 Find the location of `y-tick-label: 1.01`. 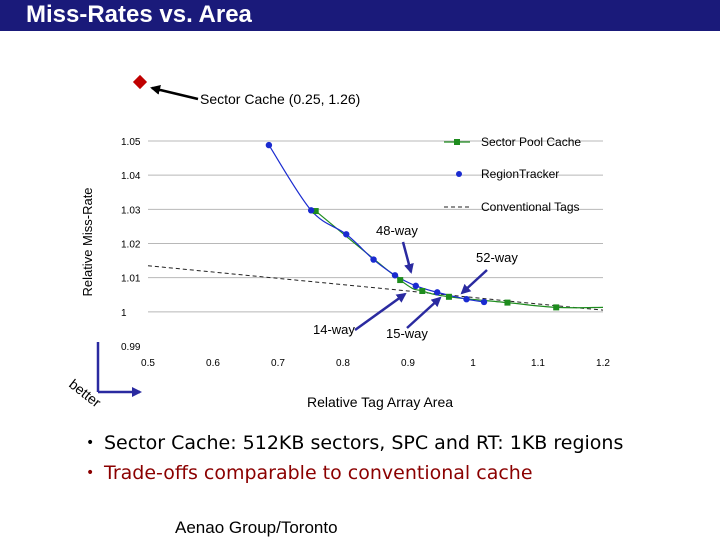

y-tick-label: 1.01 is located at coordinates (131, 279).